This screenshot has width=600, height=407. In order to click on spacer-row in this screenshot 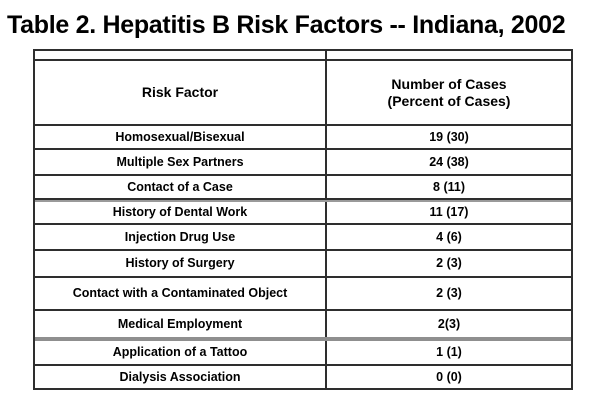, I will do `click(303, 56)`.